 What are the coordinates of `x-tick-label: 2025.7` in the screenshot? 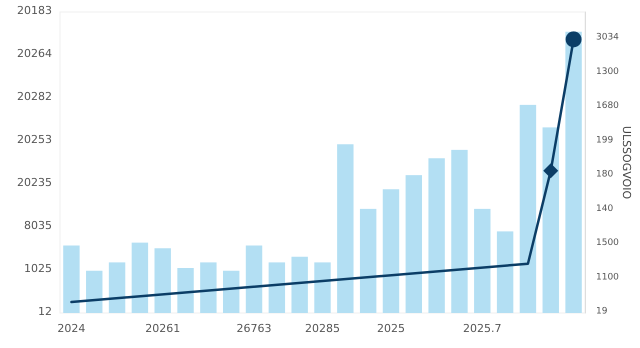 It's located at (482, 328).